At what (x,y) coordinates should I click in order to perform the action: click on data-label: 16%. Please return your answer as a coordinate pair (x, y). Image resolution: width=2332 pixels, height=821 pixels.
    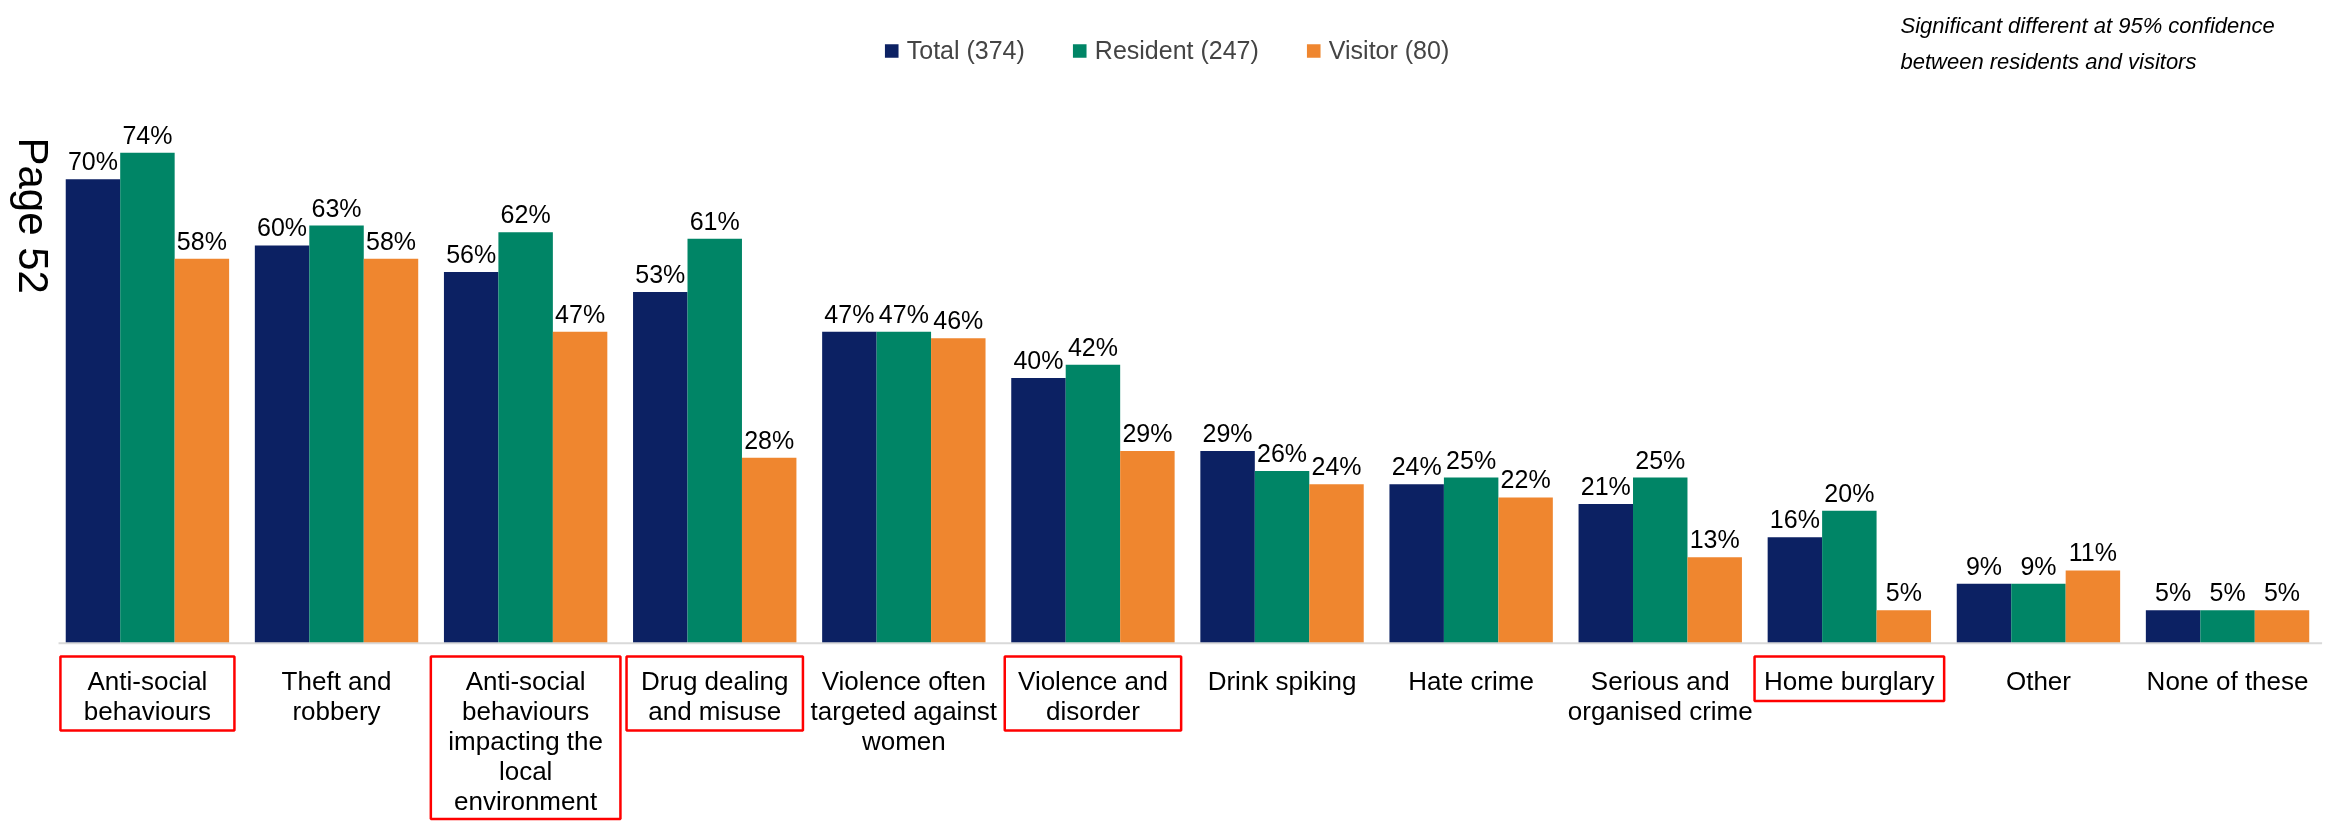
    Looking at the image, I should click on (1794, 519).